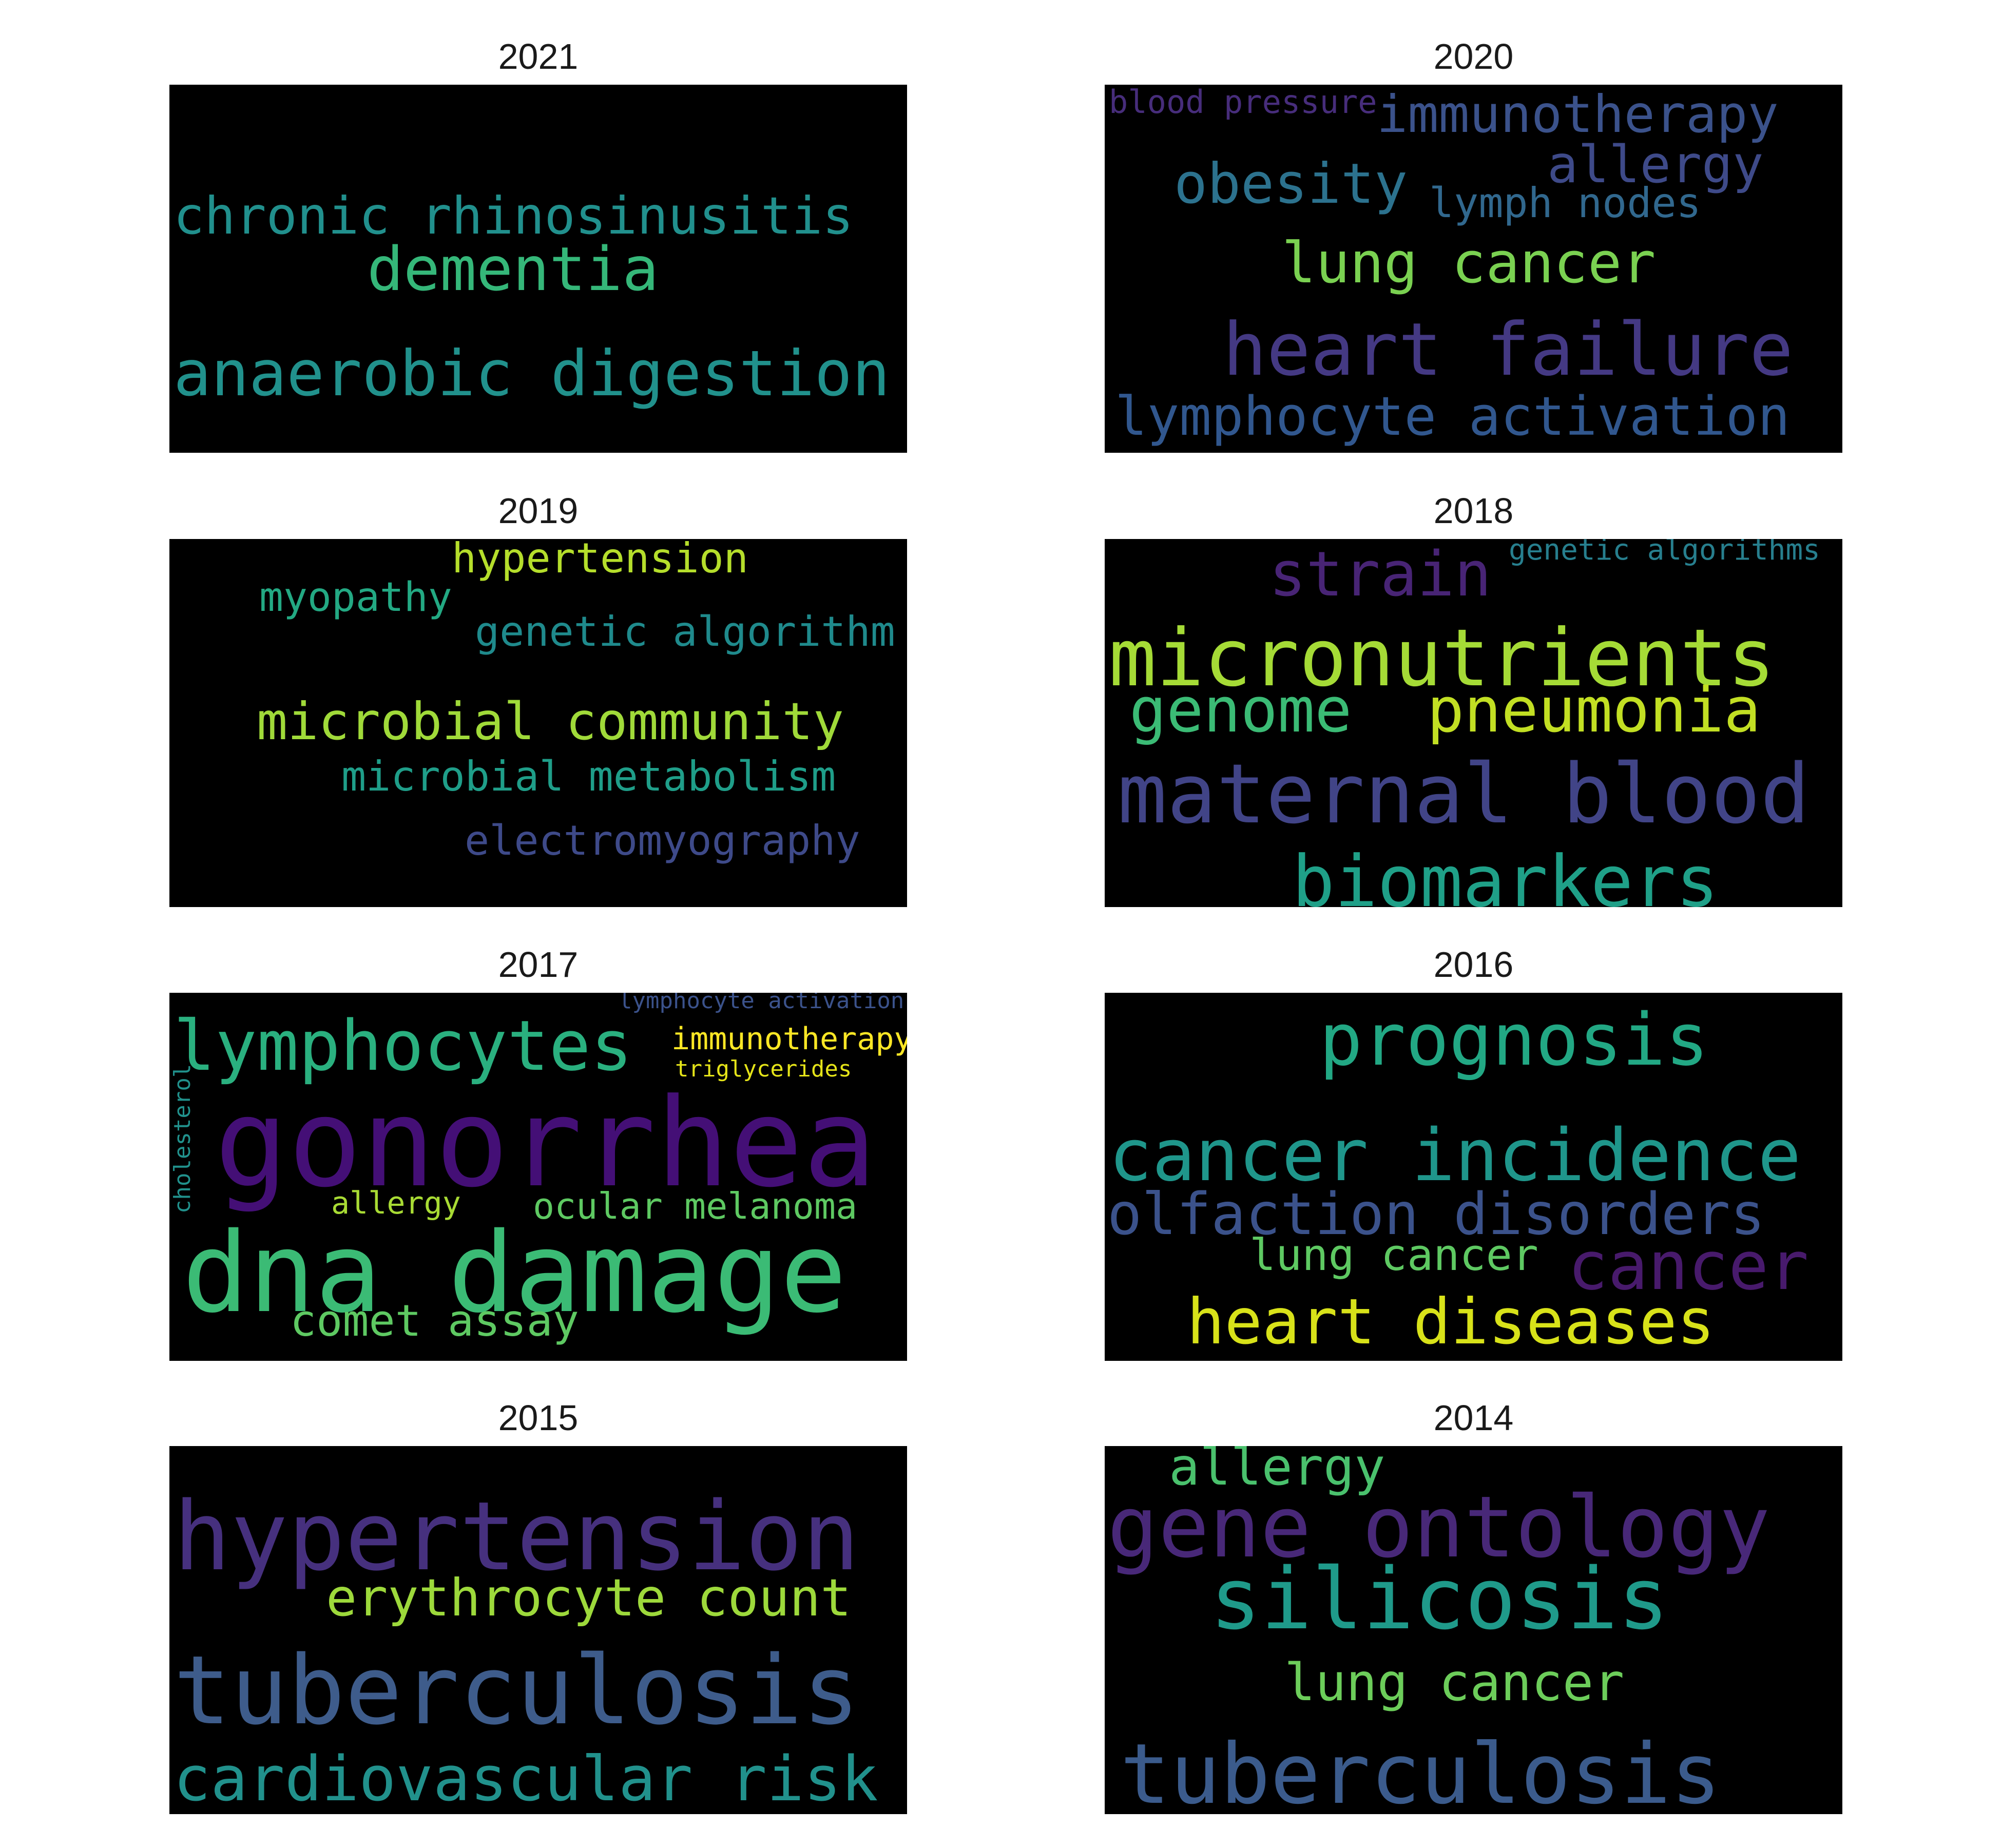 Image resolution: width=2002 pixels, height=1848 pixels. Describe the element at coordinates (538, 56) in the screenshot. I see `panel-title-2021: 2021` at that location.